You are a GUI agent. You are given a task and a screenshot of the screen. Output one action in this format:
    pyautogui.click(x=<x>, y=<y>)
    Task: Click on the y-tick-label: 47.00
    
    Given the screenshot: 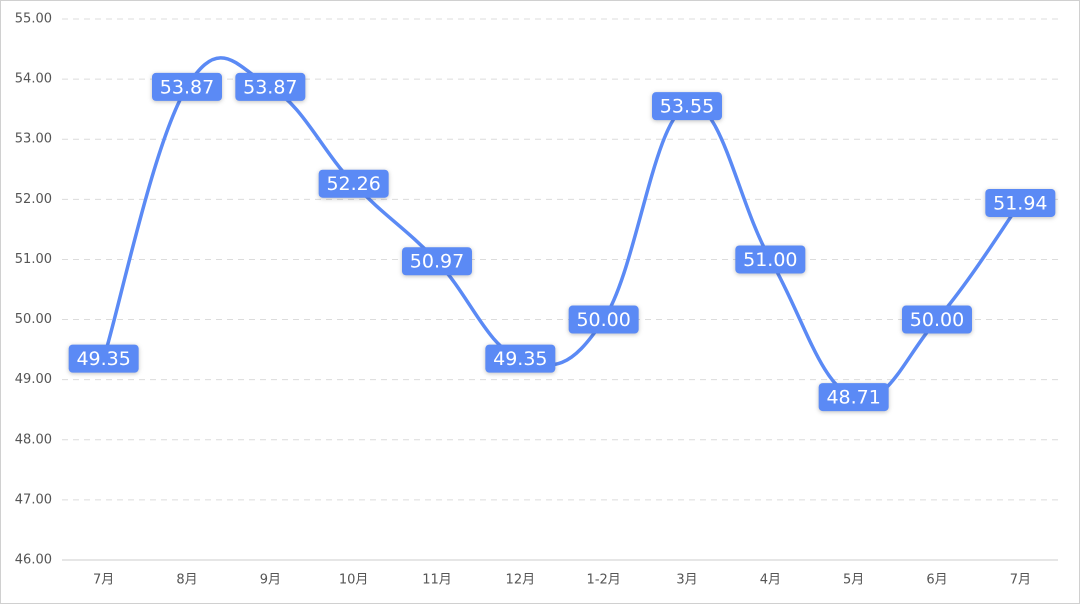 What is the action you would take?
    pyautogui.click(x=33, y=499)
    